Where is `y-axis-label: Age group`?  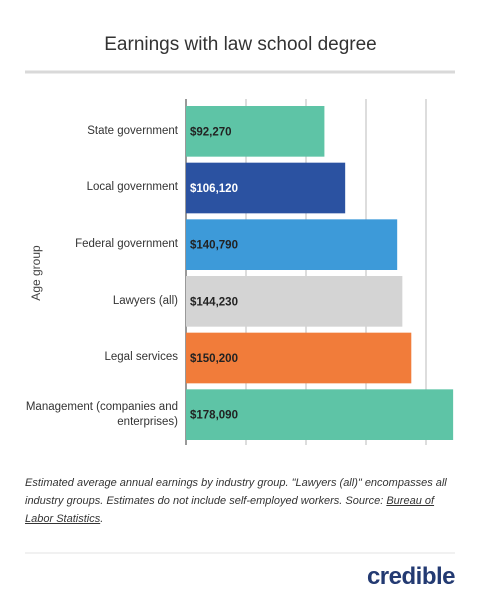
y-axis-label: Age group is located at coordinates (36, 273).